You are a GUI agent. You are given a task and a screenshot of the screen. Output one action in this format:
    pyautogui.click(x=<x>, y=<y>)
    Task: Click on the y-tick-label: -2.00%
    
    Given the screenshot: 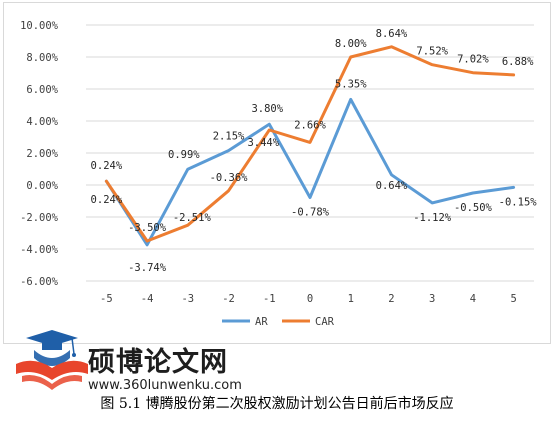 What is the action you would take?
    pyautogui.click(x=39, y=218)
    